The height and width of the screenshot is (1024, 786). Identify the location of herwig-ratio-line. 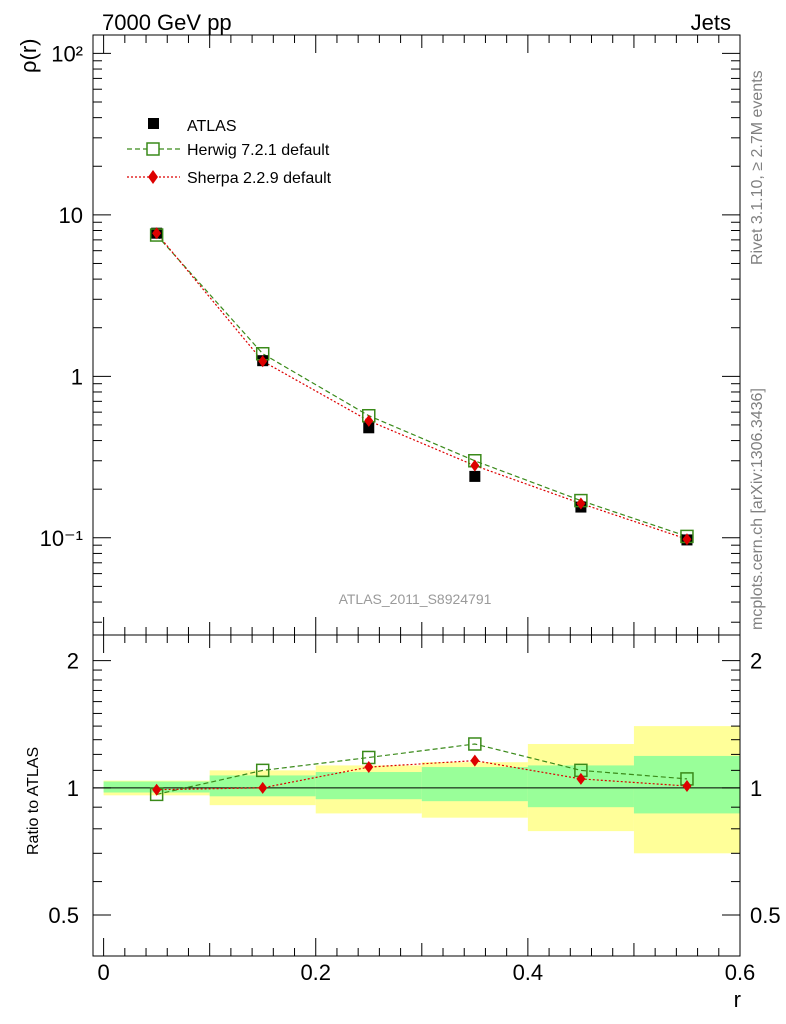
(422, 769).